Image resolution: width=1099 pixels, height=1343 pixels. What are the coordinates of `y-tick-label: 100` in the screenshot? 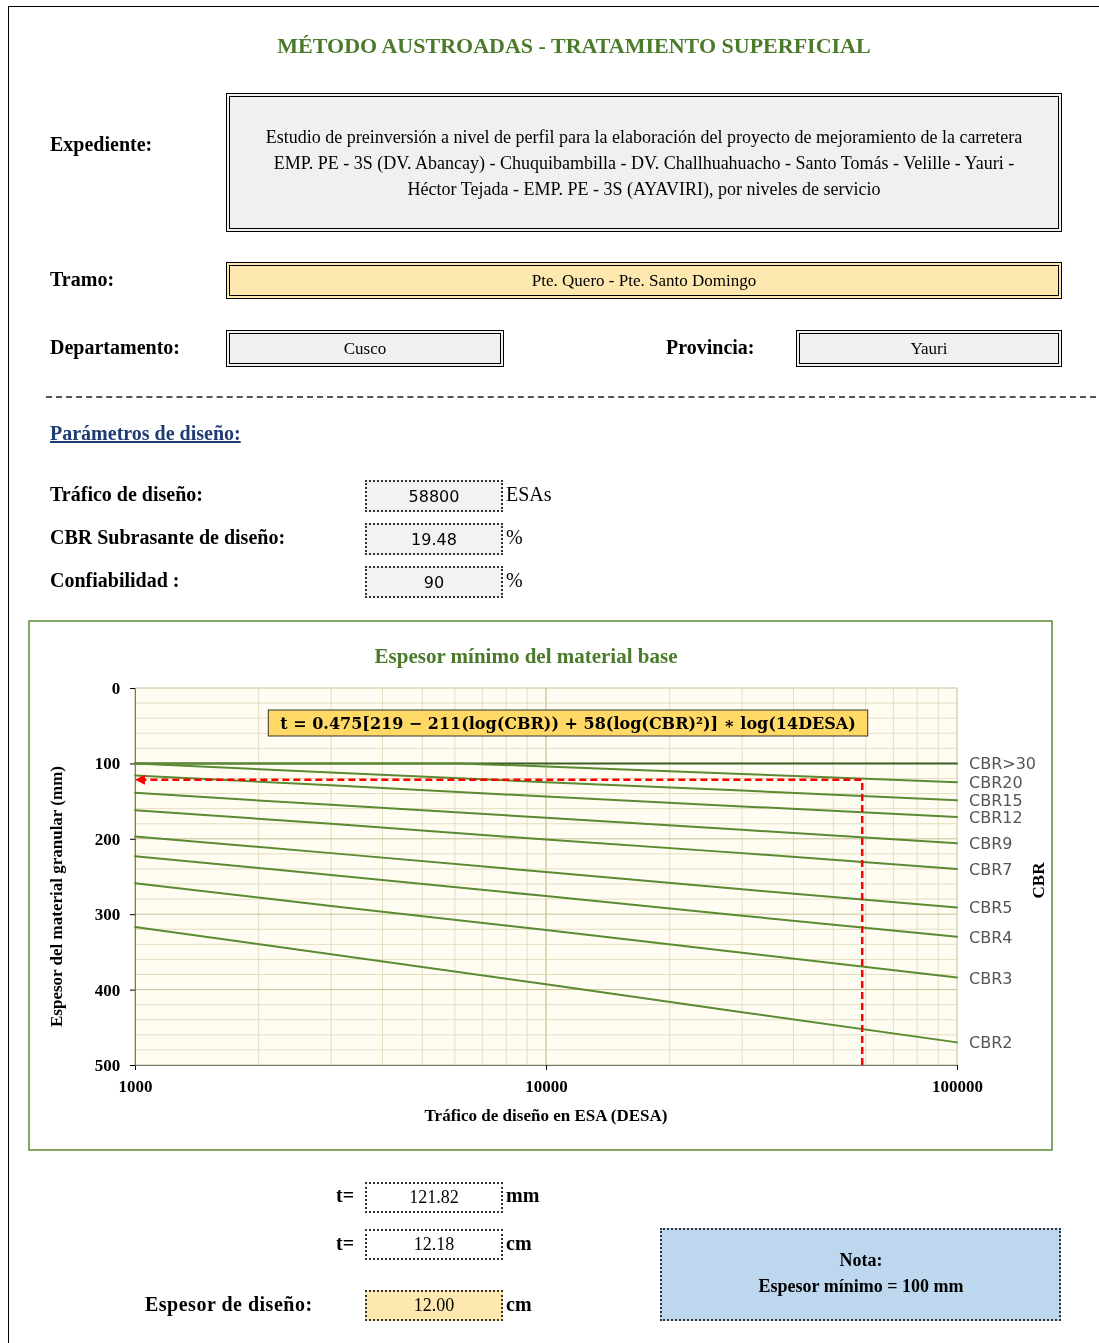 It's located at (107, 764).